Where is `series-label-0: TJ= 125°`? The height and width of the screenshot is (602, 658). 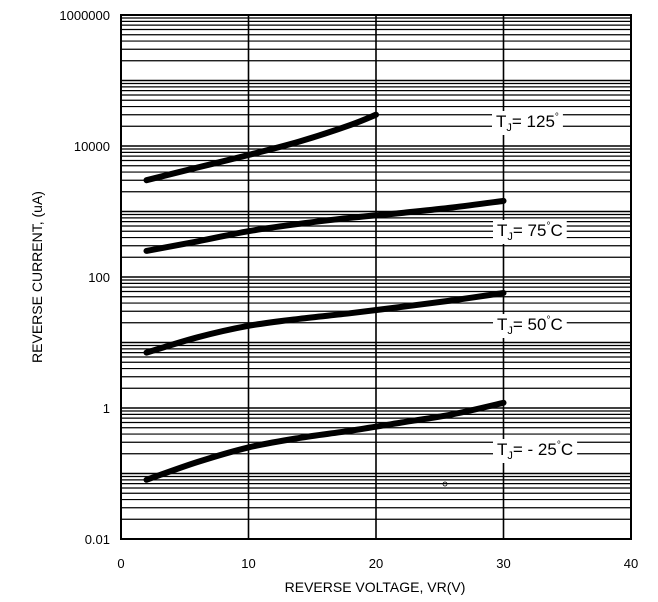 series-label-0: TJ= 125° is located at coordinates (527, 123).